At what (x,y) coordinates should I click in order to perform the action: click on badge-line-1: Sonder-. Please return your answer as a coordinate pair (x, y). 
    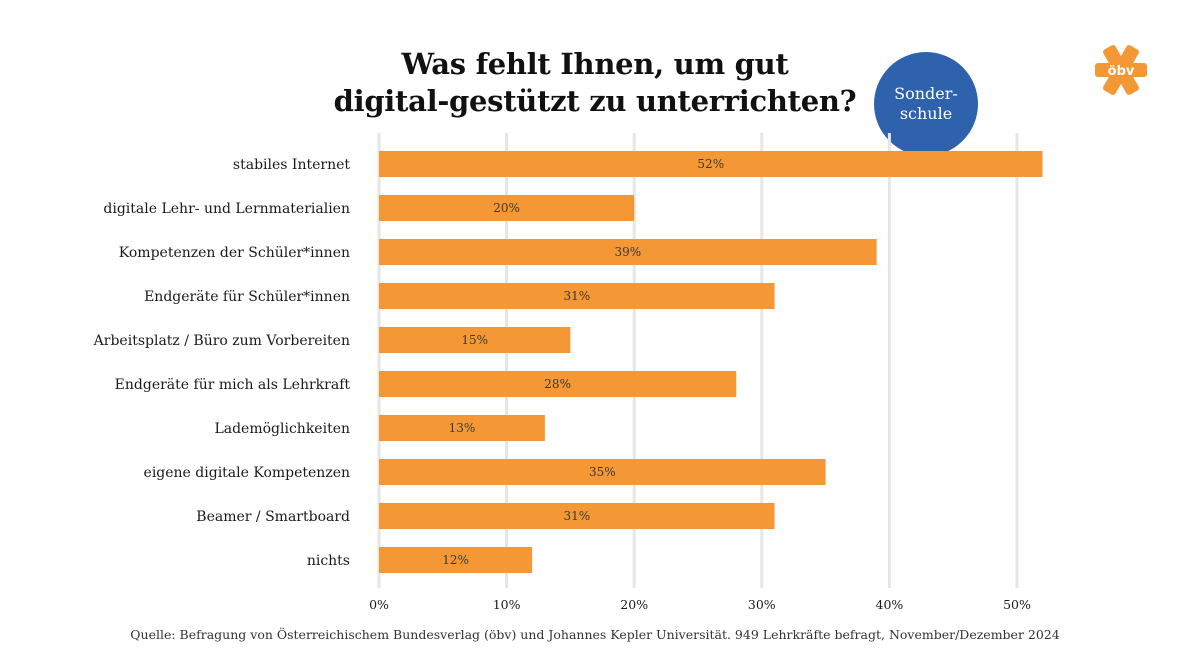
    Looking at the image, I should click on (926, 93).